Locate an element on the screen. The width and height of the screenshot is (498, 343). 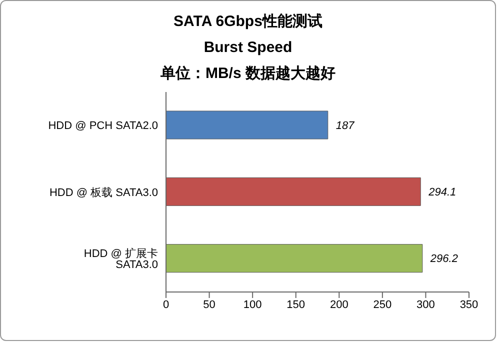
y-tick-label: HDD @ 板载 SATA3.0 is located at coordinates (103, 192).